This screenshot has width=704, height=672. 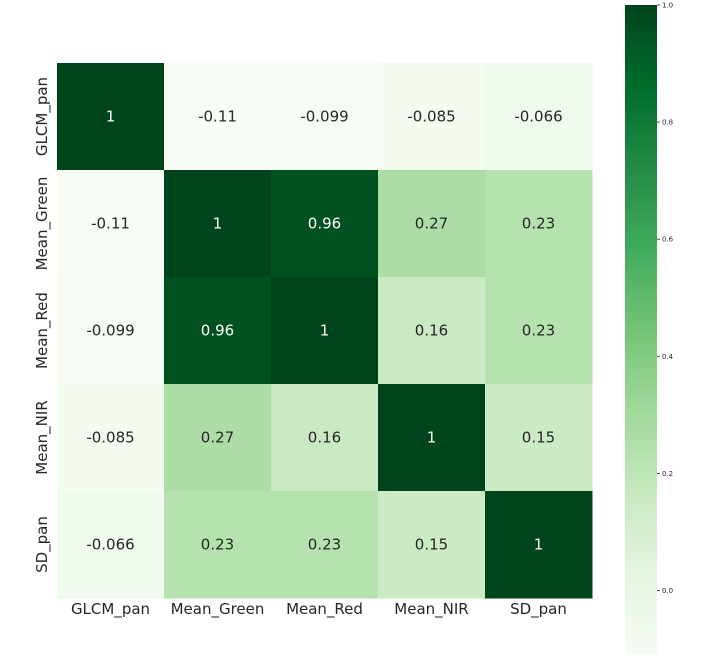 I want to click on colorbar-tick-label: 0.6, so click(x=668, y=240).